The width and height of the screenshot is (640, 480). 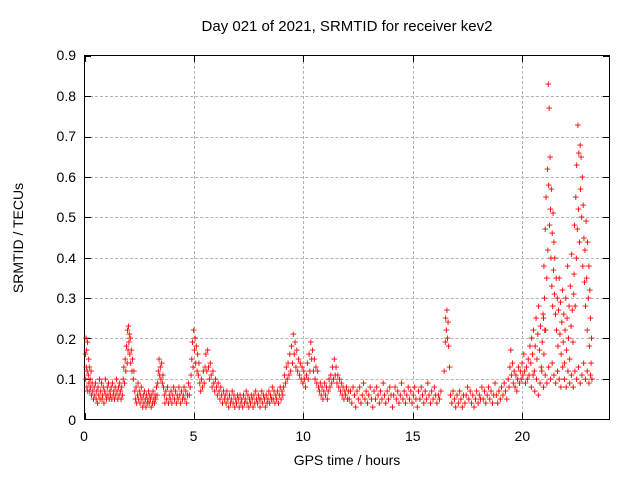 I want to click on y-tick-mark, so click(x=88, y=56).